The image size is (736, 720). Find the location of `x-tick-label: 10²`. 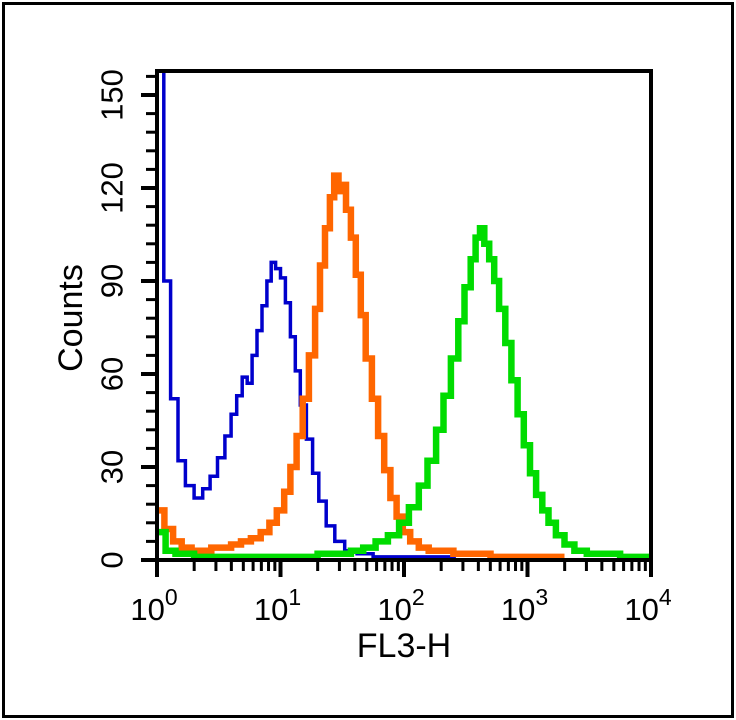

x-tick-label: 10² is located at coordinates (400, 605).